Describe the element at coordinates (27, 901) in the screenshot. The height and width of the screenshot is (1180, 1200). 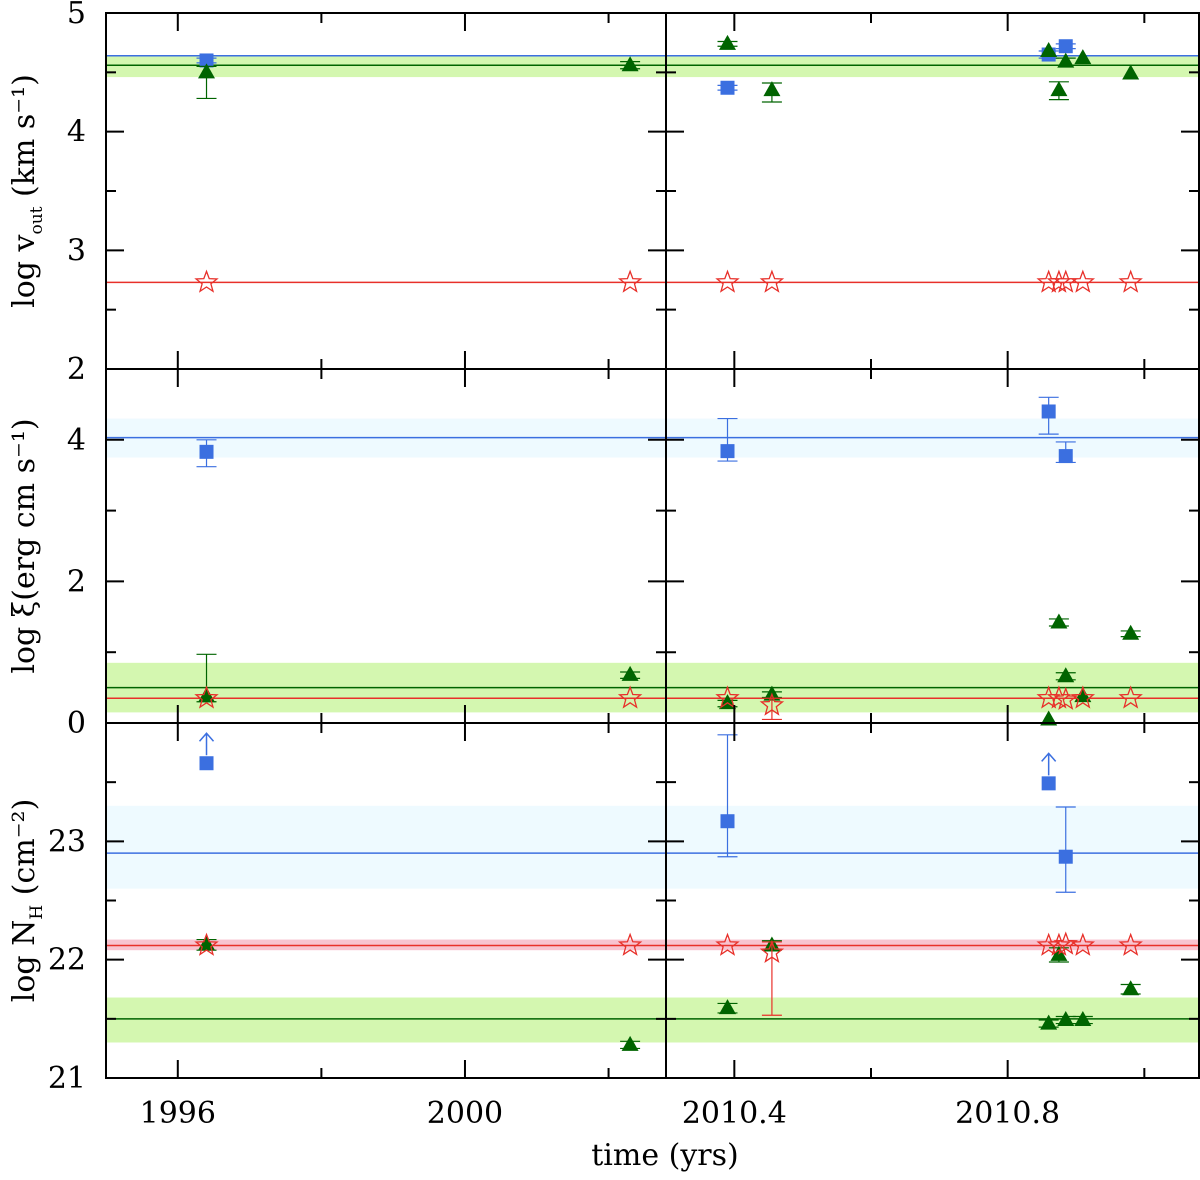
I see `nh-y-axis-label: log NH (cm⁻²)` at that location.